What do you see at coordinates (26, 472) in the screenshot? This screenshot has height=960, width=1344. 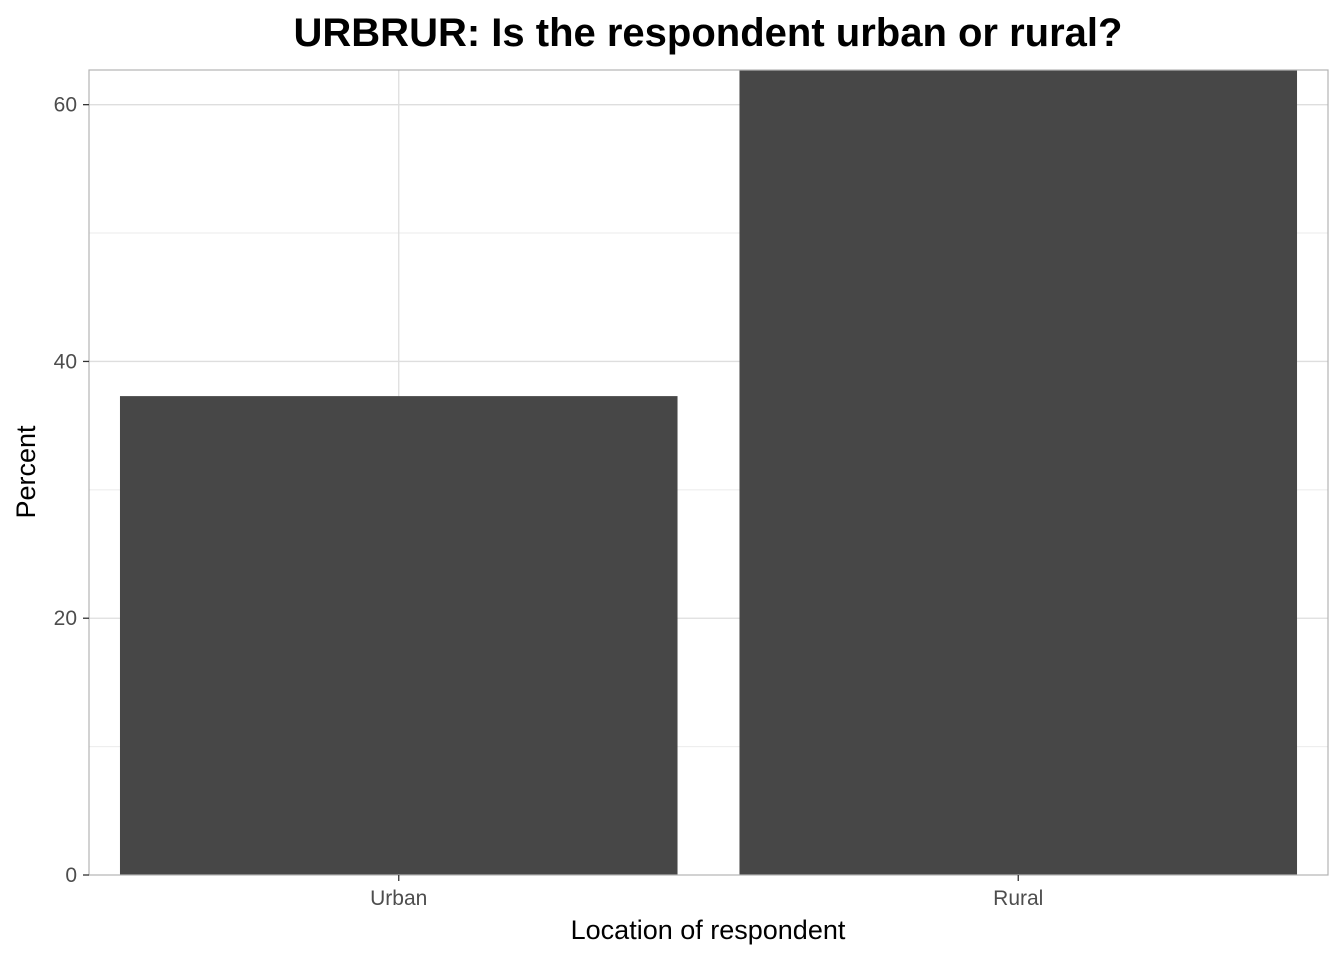 I see `y-axis-title: Percent` at bounding box center [26, 472].